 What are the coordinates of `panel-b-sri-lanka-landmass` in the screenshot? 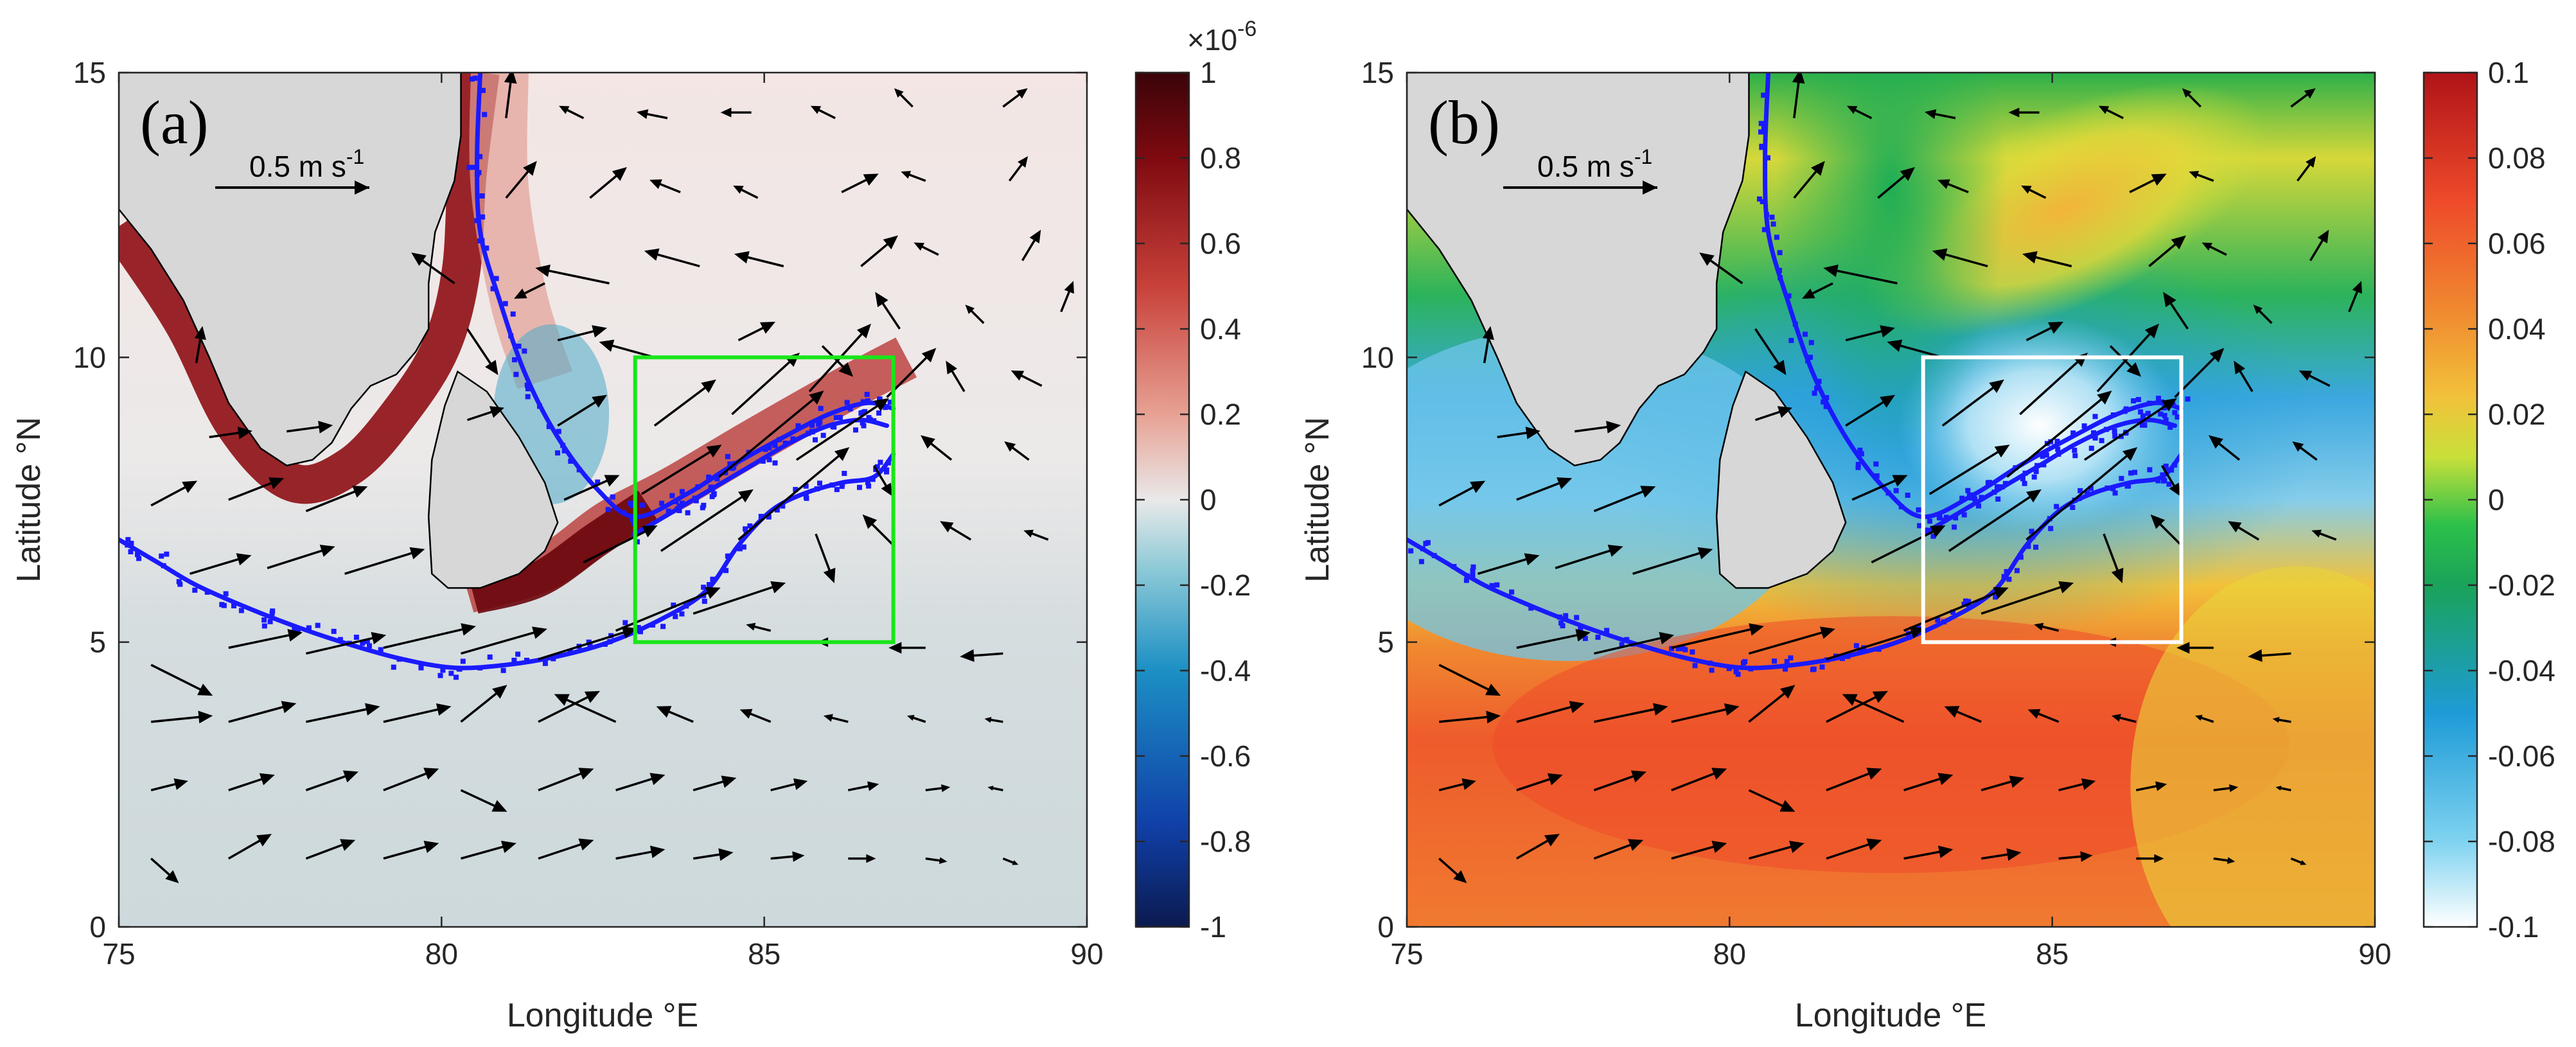 It's located at (1781, 479).